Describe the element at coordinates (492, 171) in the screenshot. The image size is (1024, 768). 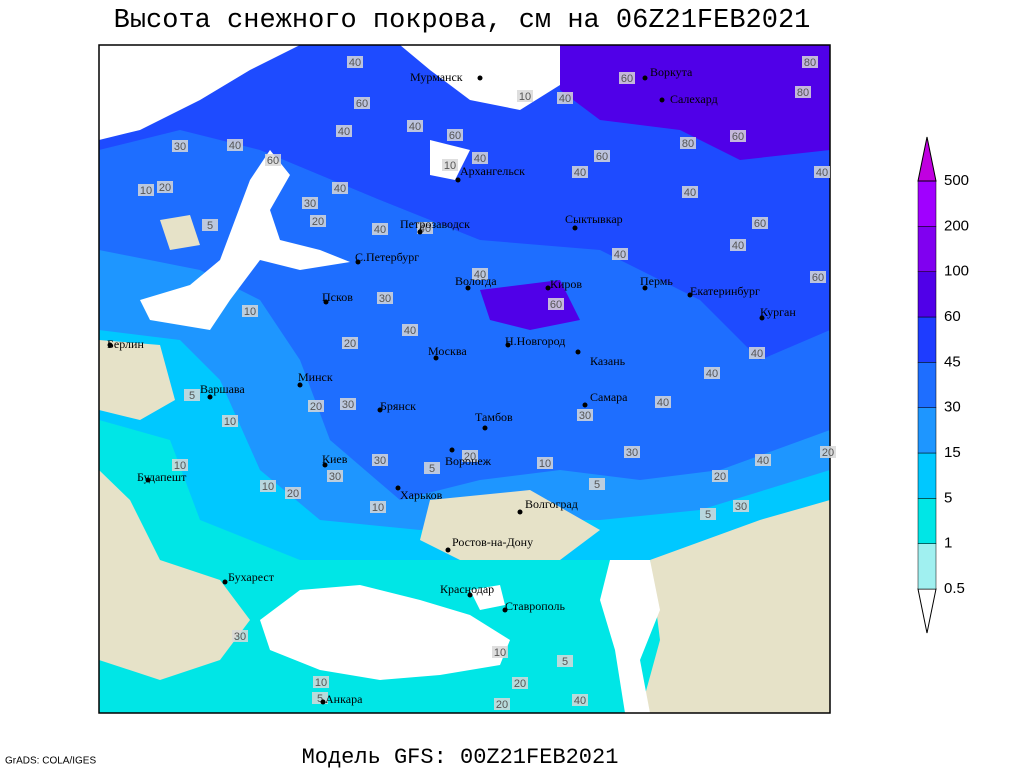
I see `city-label: Архангельск` at that location.